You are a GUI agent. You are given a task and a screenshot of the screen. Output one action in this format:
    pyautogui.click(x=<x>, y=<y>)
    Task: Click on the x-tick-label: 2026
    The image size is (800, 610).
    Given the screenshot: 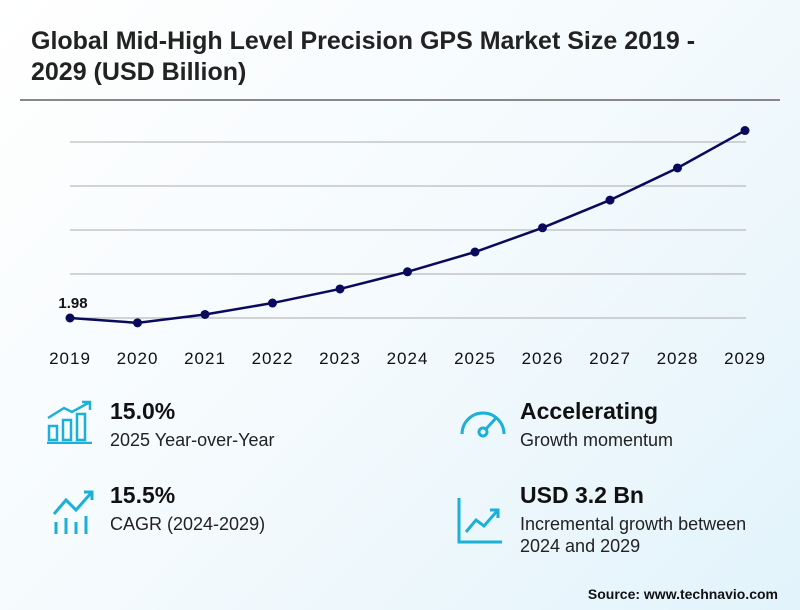 What is the action you would take?
    pyautogui.click(x=543, y=358)
    